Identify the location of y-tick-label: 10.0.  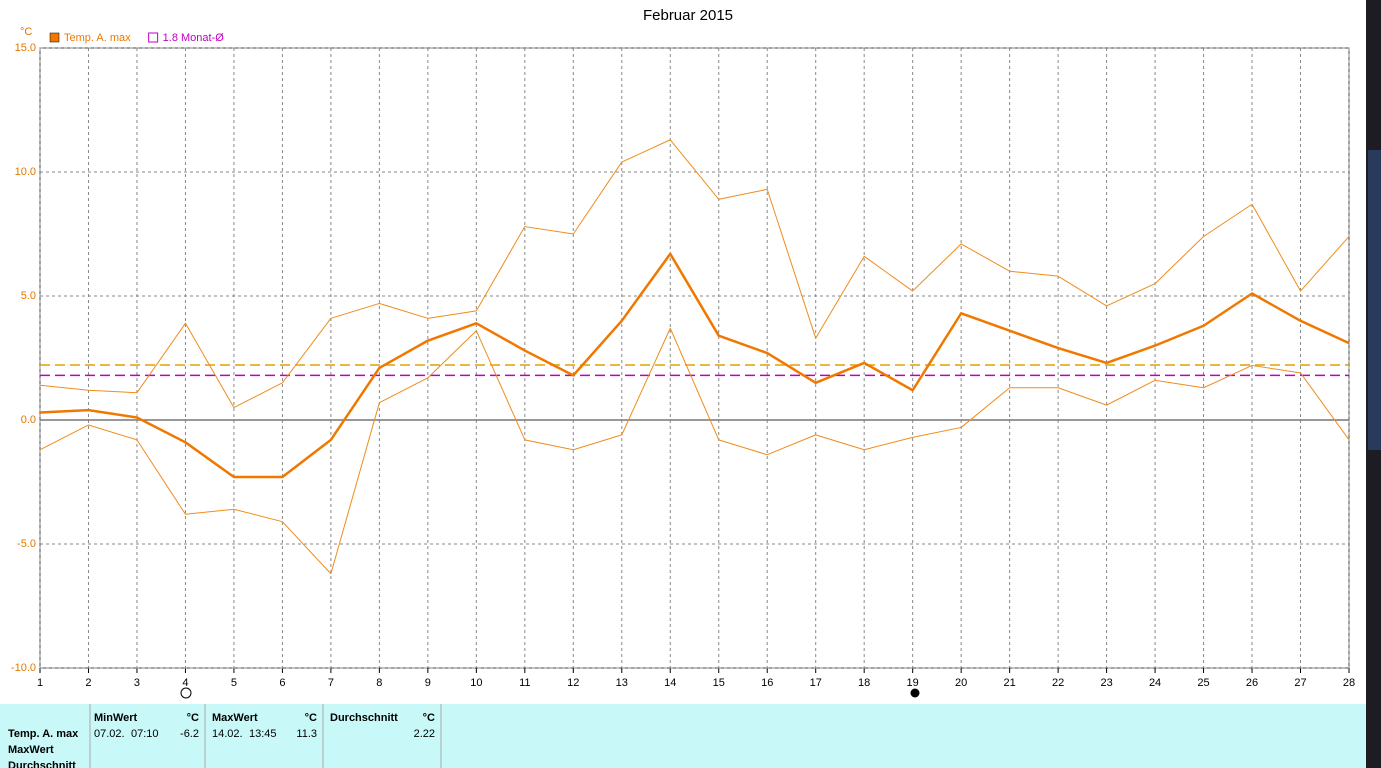
(25, 172).